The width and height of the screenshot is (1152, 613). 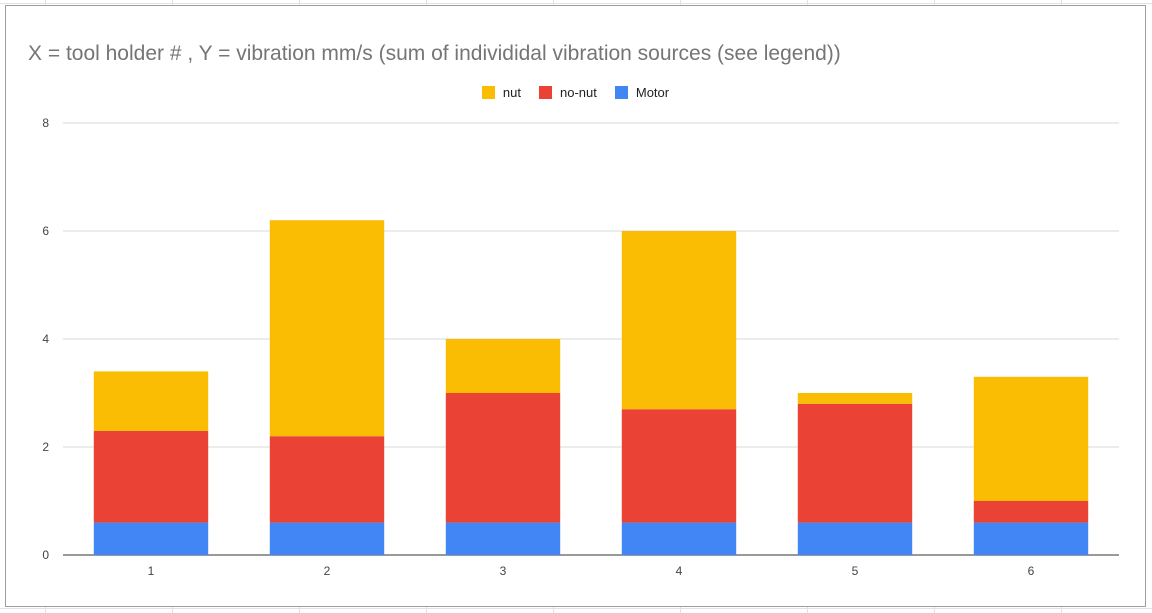 I want to click on x-tick-label: 6, so click(x=1031, y=571).